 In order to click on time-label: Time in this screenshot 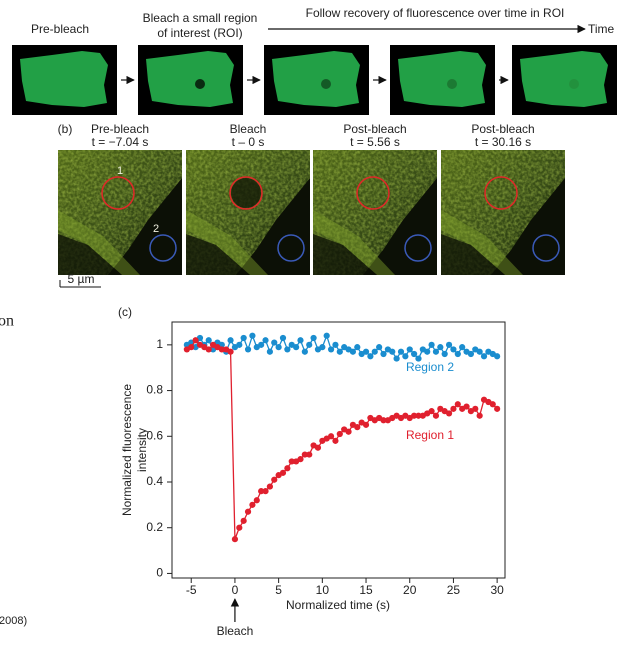, I will do `click(601, 29)`.